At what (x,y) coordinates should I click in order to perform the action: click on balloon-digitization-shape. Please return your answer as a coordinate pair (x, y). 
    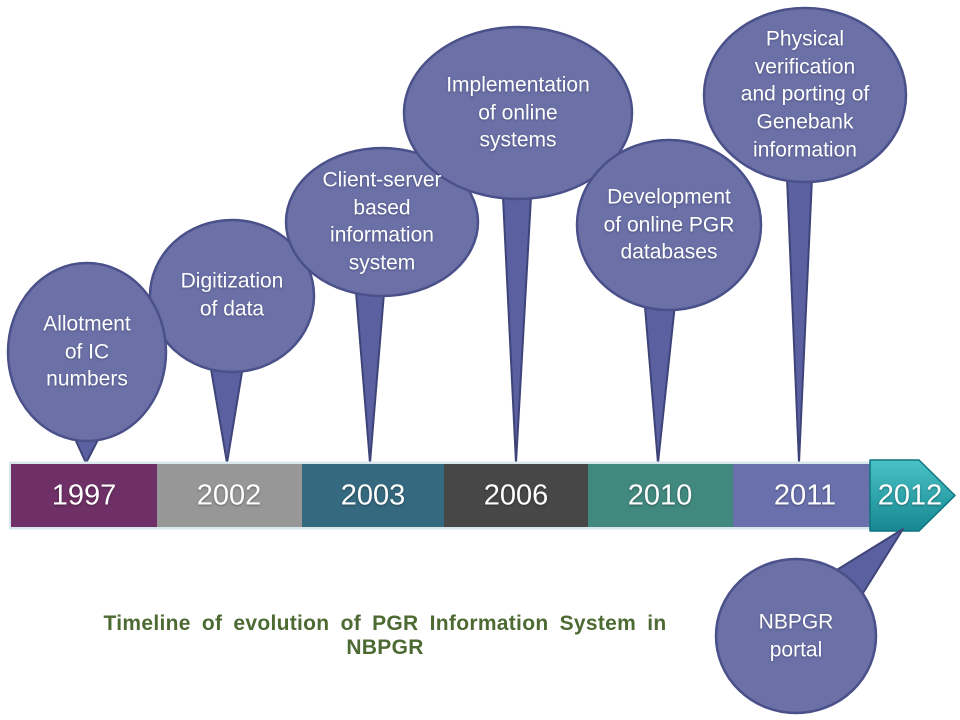
    Looking at the image, I should click on (232, 341).